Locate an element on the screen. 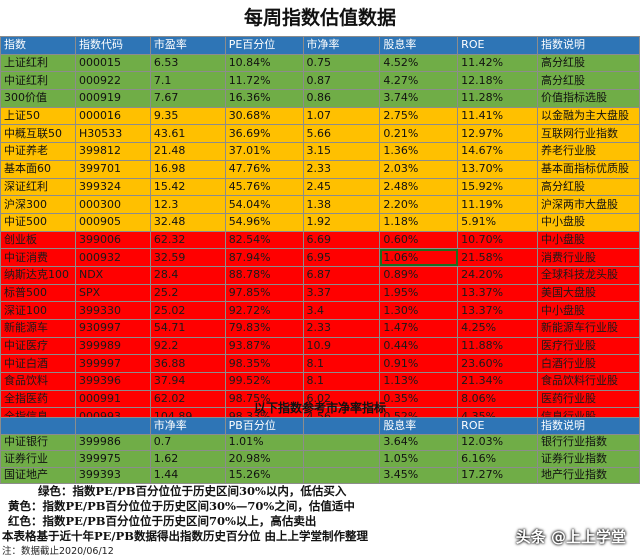 The image size is (640, 558). table-cell: 36.69% is located at coordinates (264, 134).